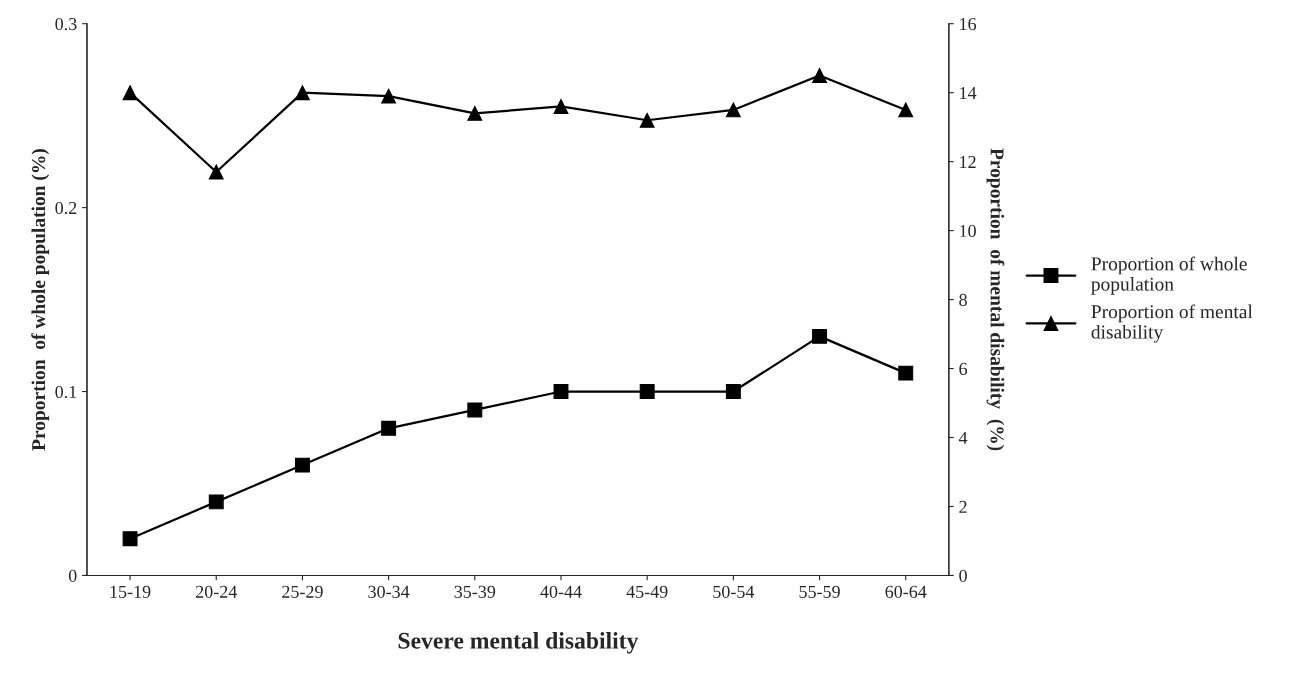  What do you see at coordinates (963, 368) in the screenshot?
I see `y2-tick-label: 6` at bounding box center [963, 368].